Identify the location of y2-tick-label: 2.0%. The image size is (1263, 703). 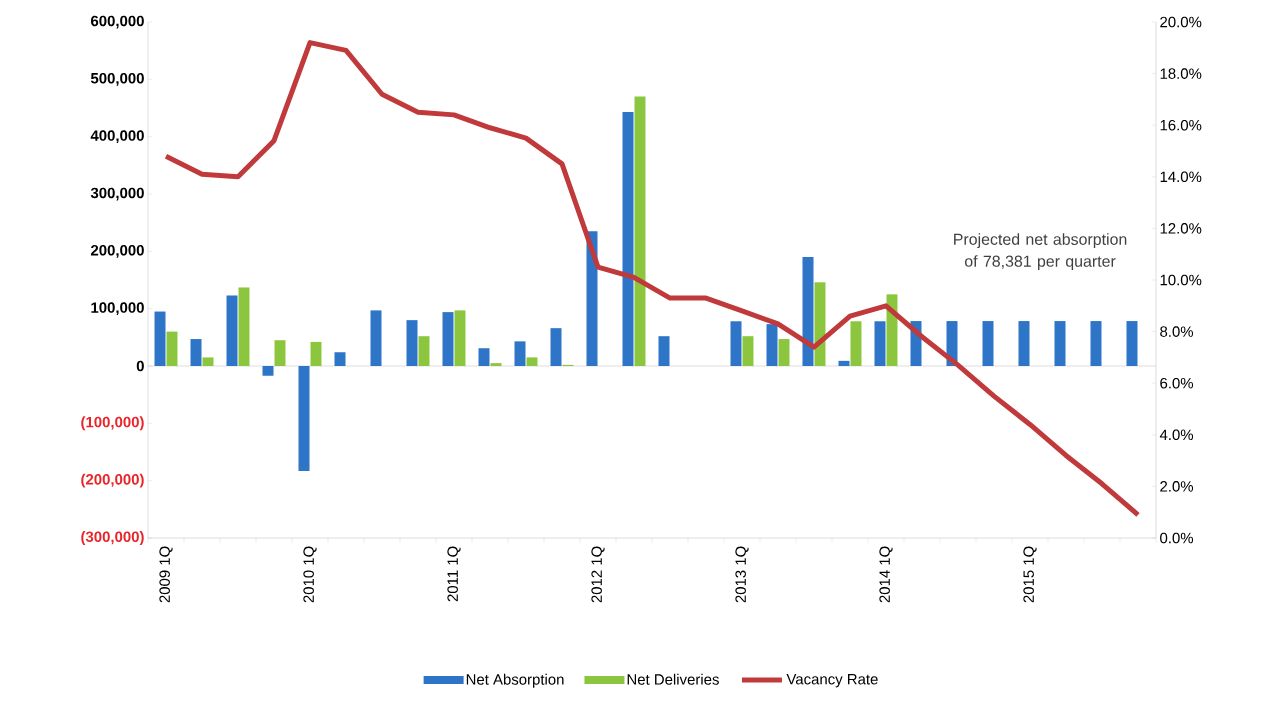
(1177, 486).